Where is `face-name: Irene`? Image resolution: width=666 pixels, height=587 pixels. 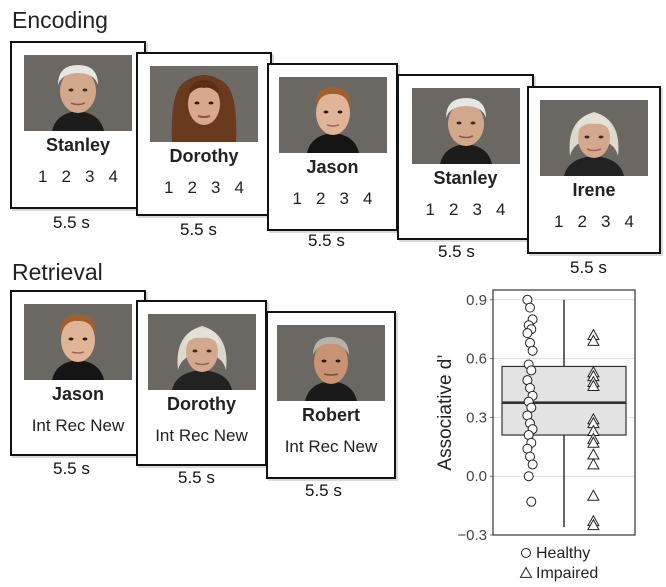 face-name: Irene is located at coordinates (594, 190).